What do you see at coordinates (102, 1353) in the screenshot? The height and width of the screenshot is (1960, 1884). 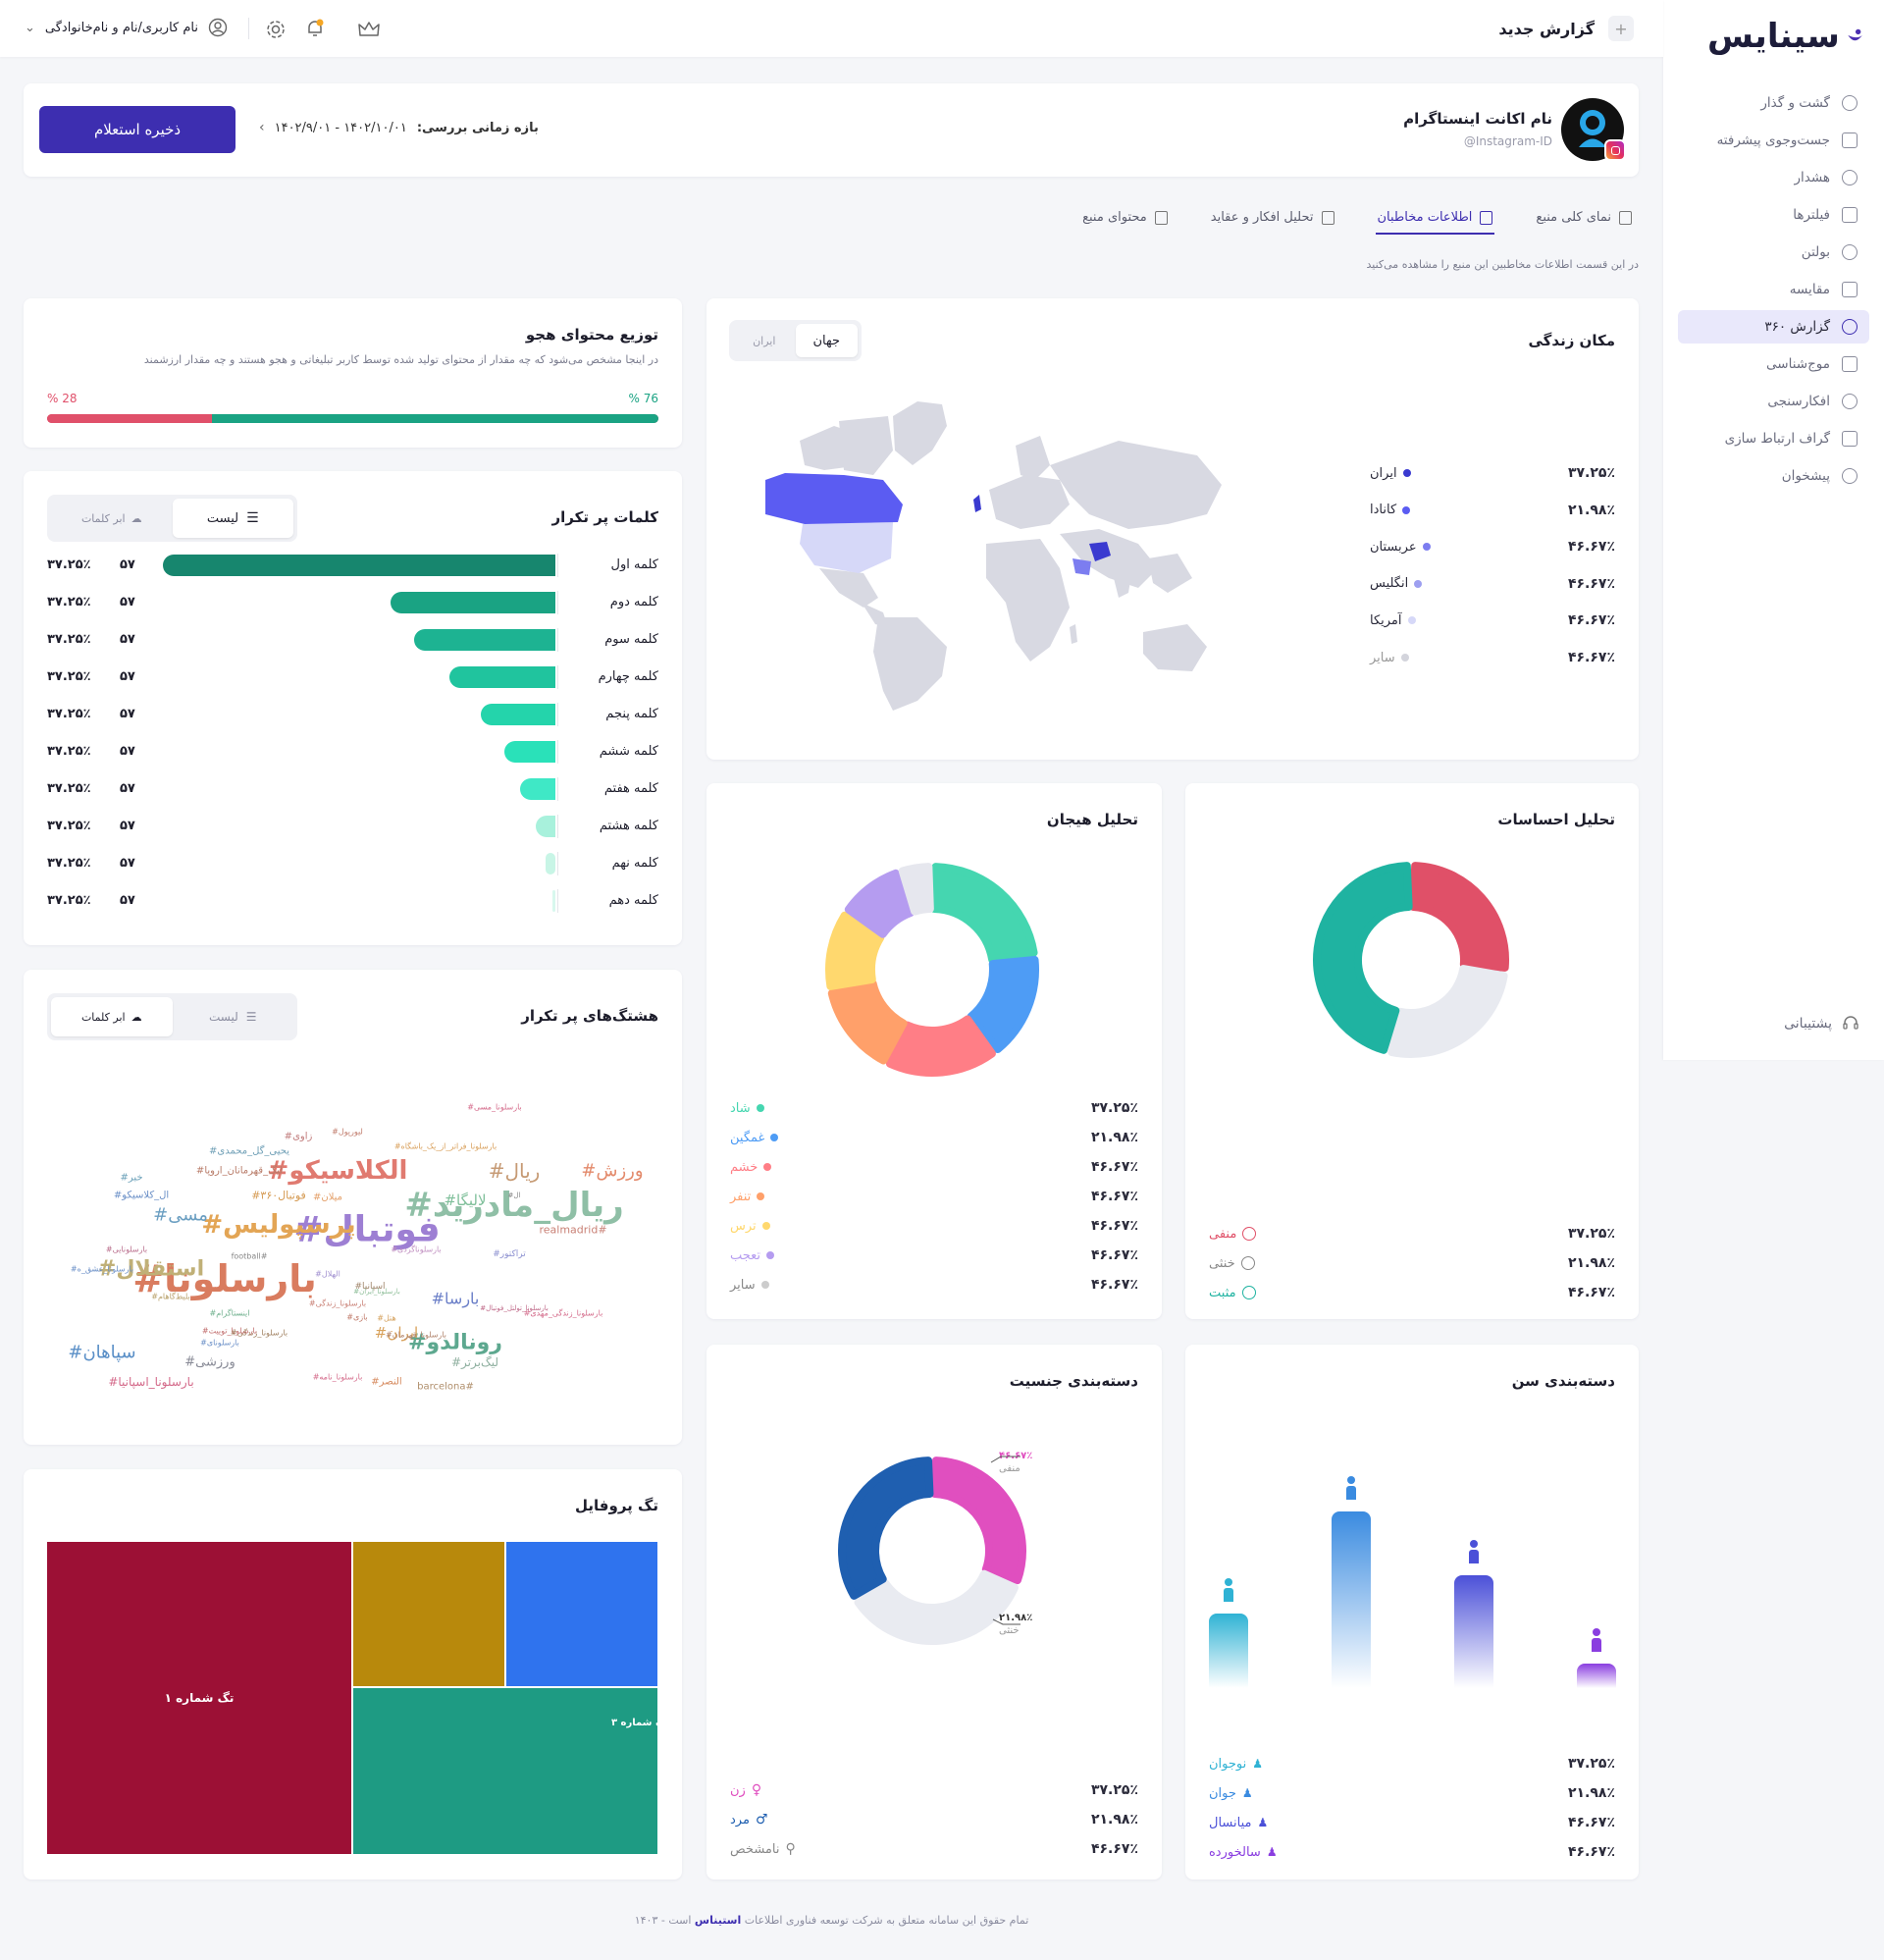 I see `hashtag-word: #سپاهان` at bounding box center [102, 1353].